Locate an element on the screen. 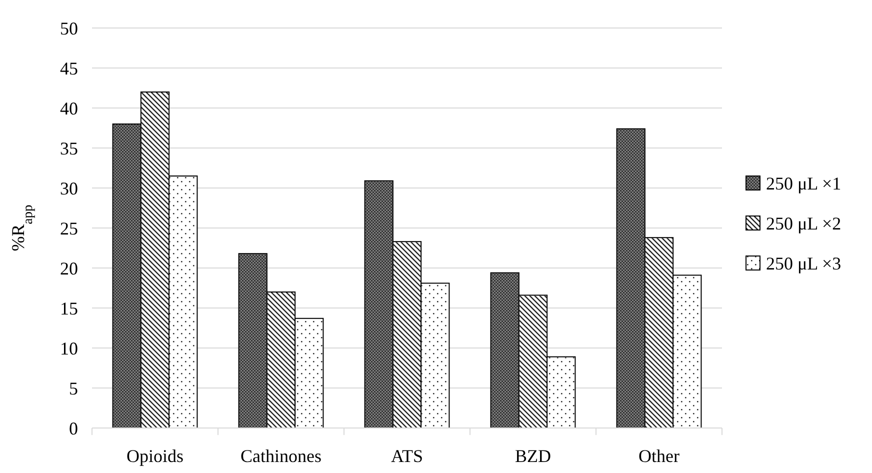 The width and height of the screenshot is (872, 473). legend-label: 250 μL ×2 is located at coordinates (804, 223).